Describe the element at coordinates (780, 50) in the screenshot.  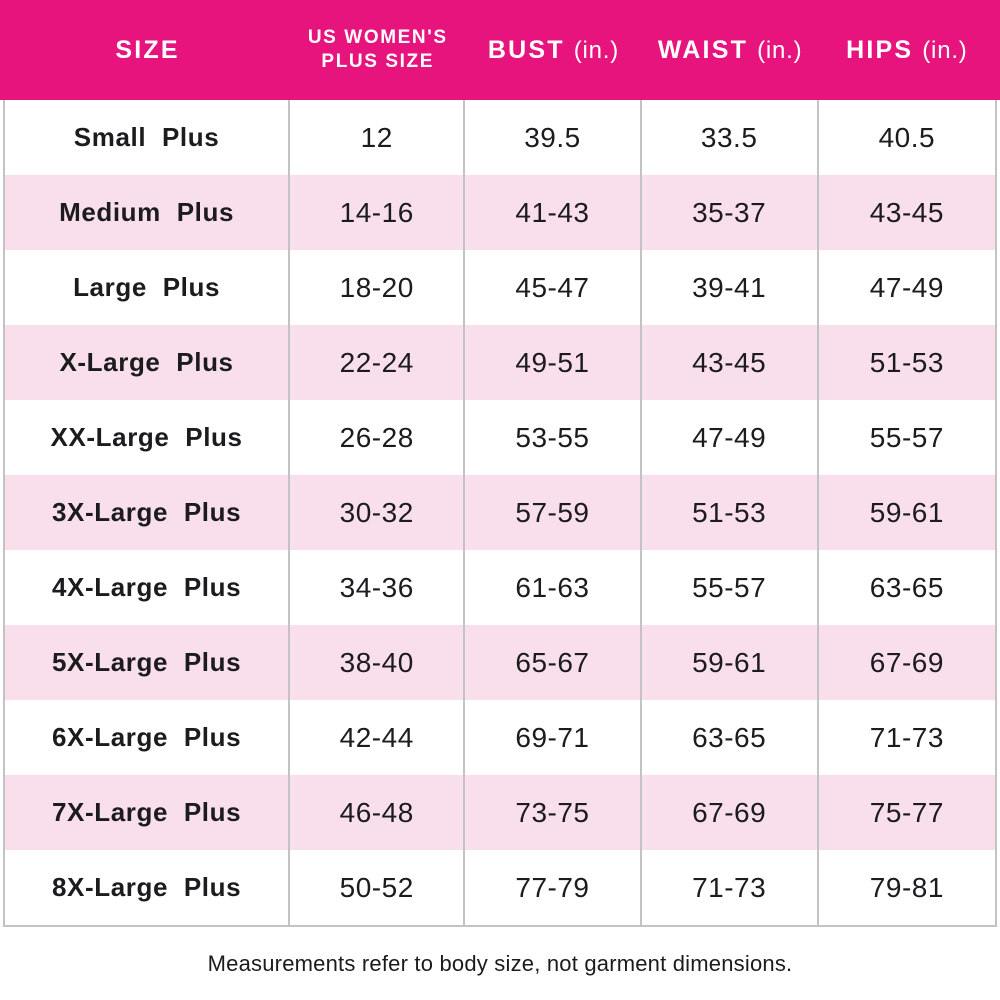
I see `header-waist-unit: (in.)` at that location.